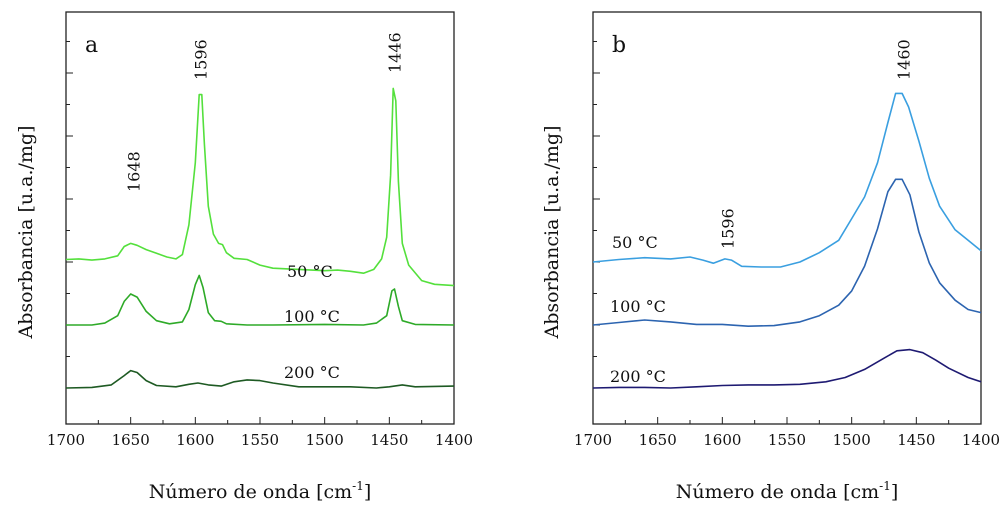 The image size is (1005, 506). What do you see at coordinates (91, 45) in the screenshot?
I see `panel-letter: a` at bounding box center [91, 45].